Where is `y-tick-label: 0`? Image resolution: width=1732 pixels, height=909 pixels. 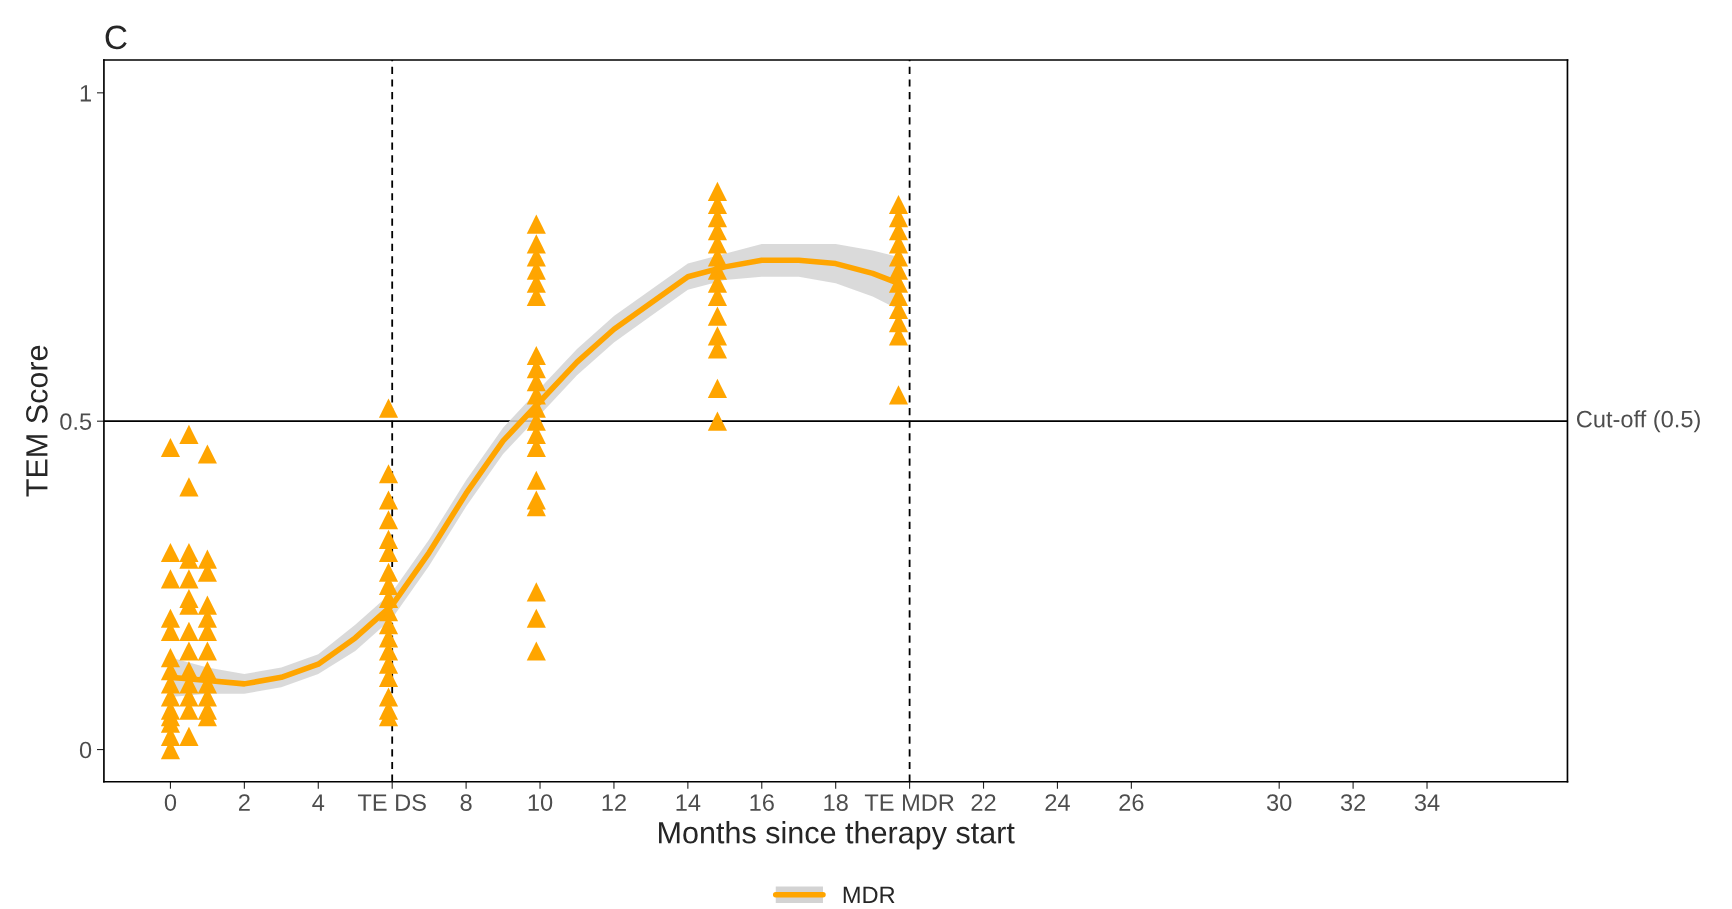 y-tick-label: 0 is located at coordinates (85, 750).